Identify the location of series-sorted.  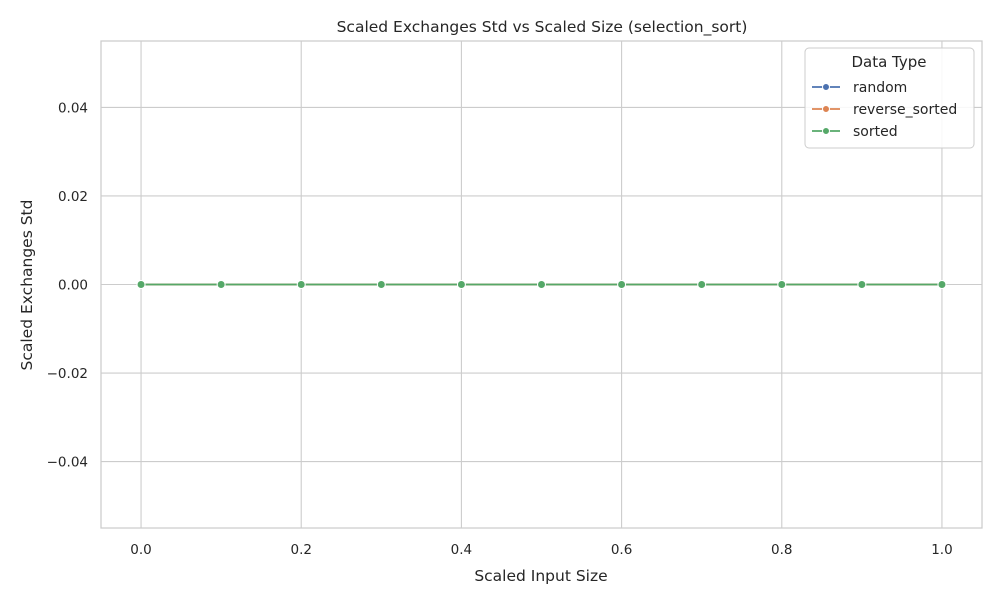
(541, 284).